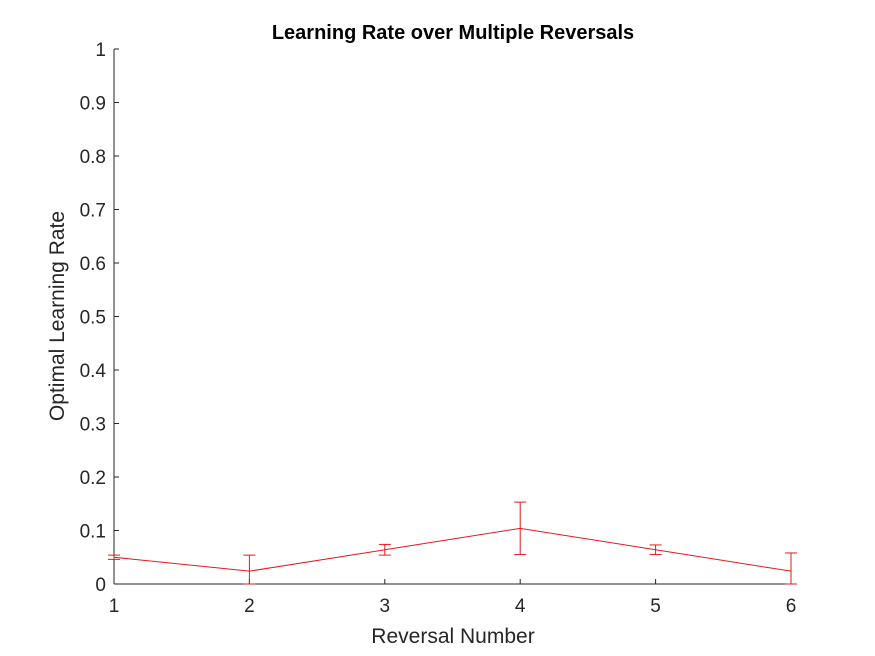 The image size is (875, 656). I want to click on x-tick-label: 6, so click(791, 606).